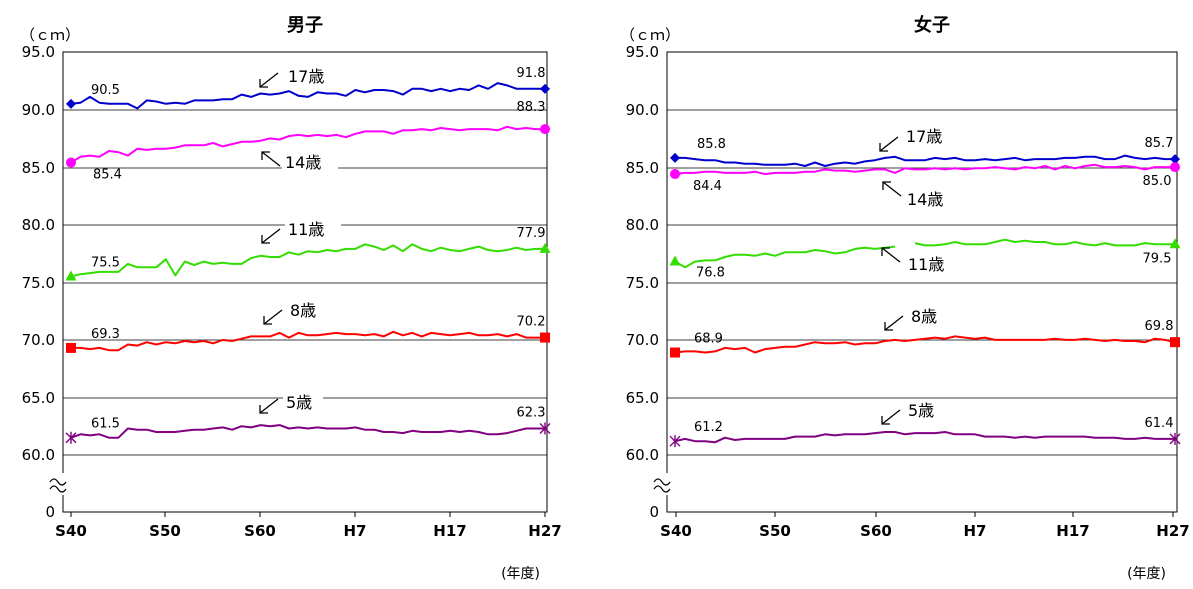 This screenshot has width=1193, height=589. Describe the element at coordinates (105, 90) in the screenshot. I see `data-label: 90.5` at that location.